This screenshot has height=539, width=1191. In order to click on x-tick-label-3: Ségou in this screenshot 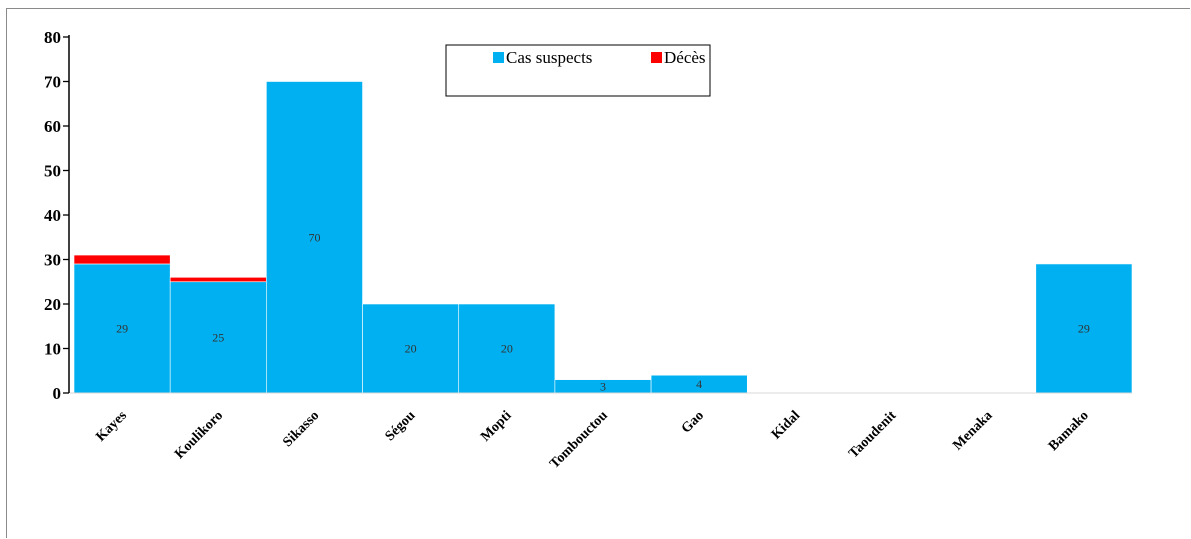, I will do `click(401, 426)`.